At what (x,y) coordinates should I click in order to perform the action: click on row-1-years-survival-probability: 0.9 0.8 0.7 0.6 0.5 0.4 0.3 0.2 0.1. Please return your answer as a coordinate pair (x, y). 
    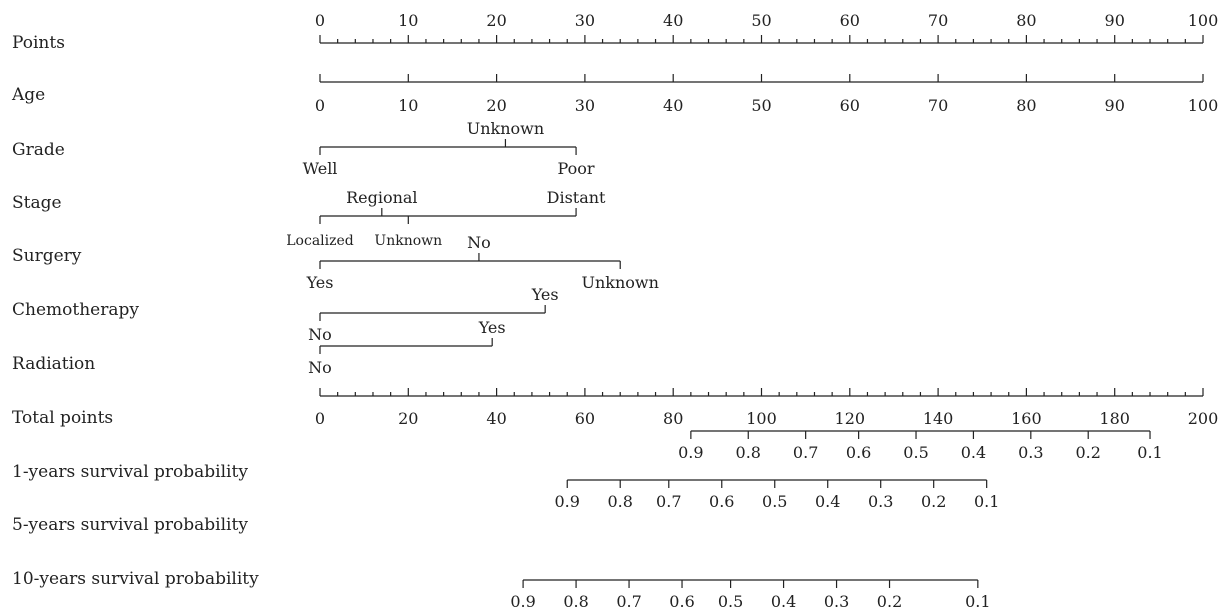
    Looking at the image, I should click on (920, 446).